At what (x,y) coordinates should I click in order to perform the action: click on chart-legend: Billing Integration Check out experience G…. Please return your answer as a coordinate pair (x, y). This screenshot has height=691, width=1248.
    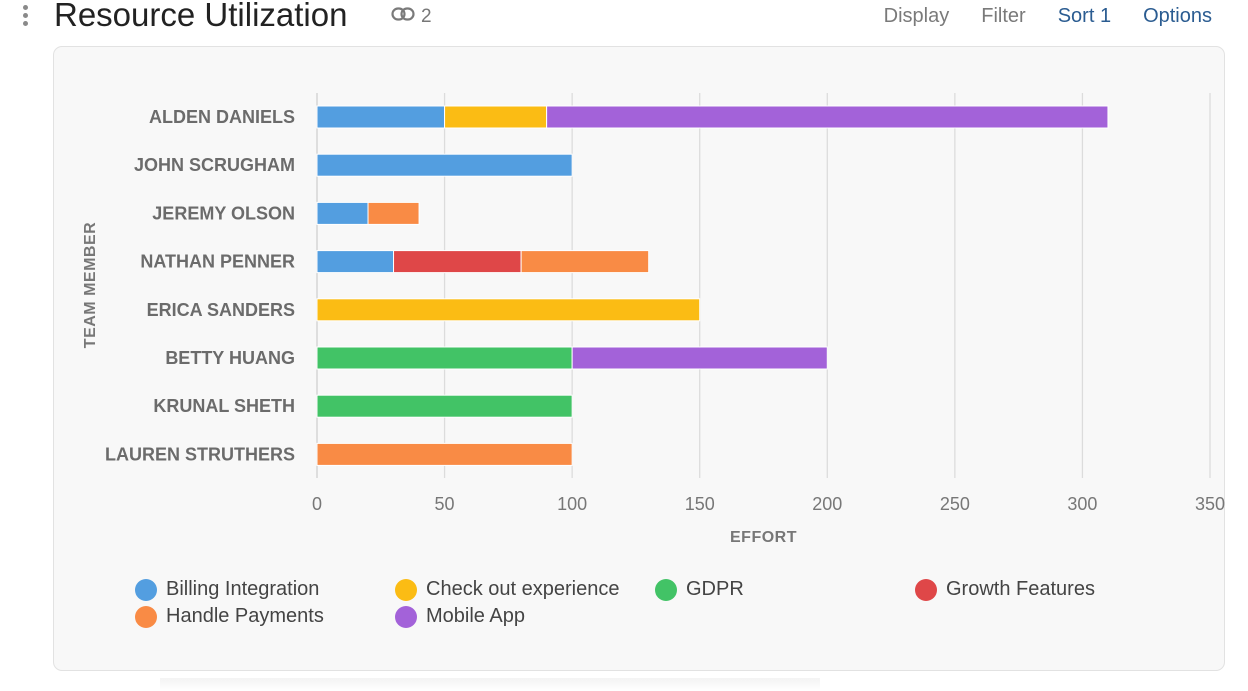
    Looking at the image, I should click on (665, 603).